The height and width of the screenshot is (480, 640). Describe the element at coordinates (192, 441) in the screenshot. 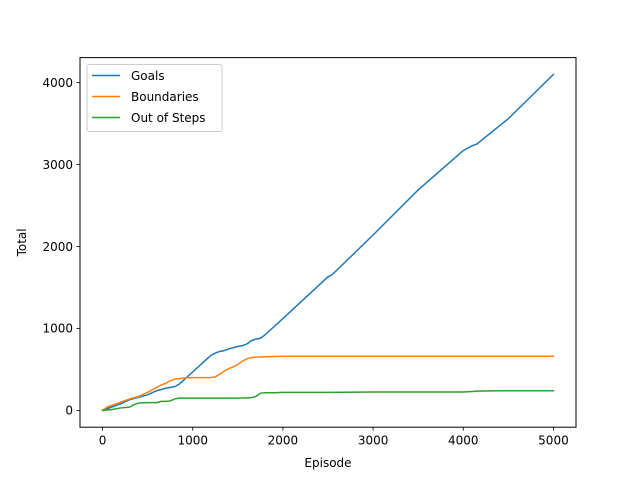

I see `x-tick-label: 1000` at that location.